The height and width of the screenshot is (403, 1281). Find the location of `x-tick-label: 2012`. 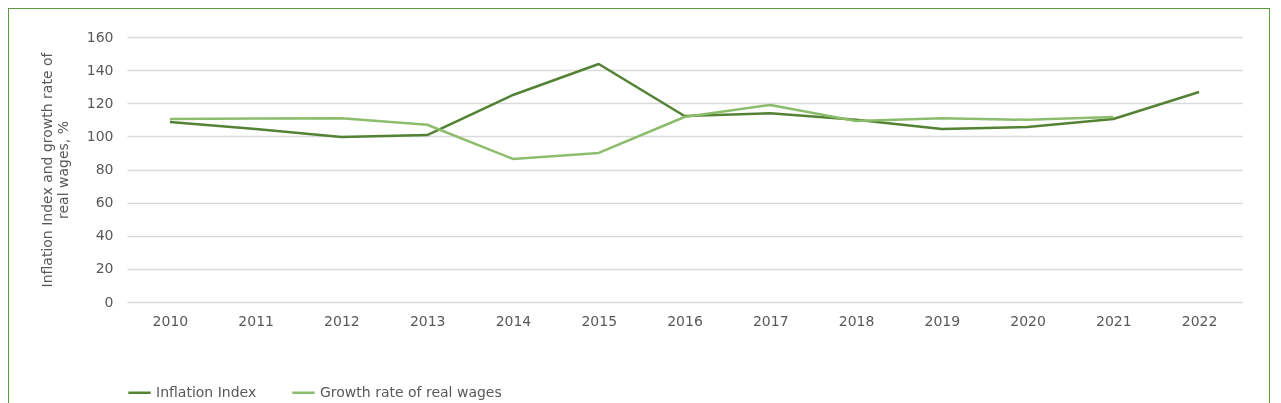

x-tick-label: 2012 is located at coordinates (342, 320).